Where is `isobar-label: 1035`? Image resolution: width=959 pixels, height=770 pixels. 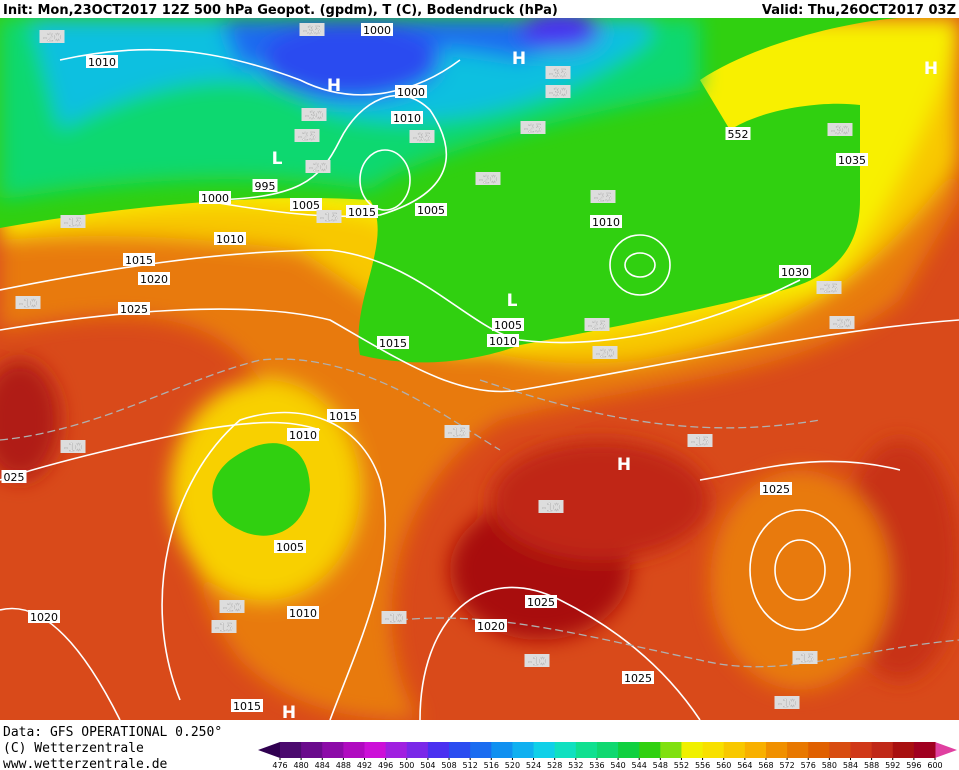
isobar-label: 1035 is located at coordinates (852, 160).